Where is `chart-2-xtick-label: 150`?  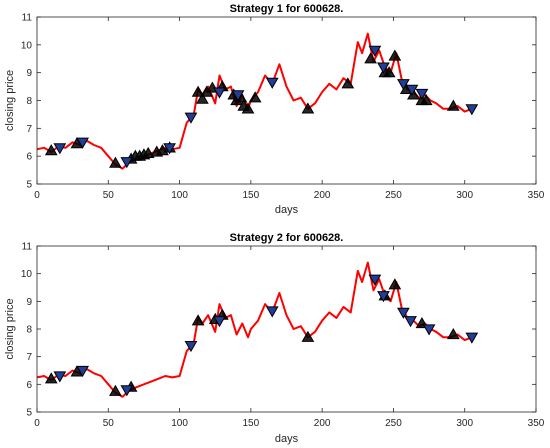
chart-2-xtick-label: 150 is located at coordinates (251, 423).